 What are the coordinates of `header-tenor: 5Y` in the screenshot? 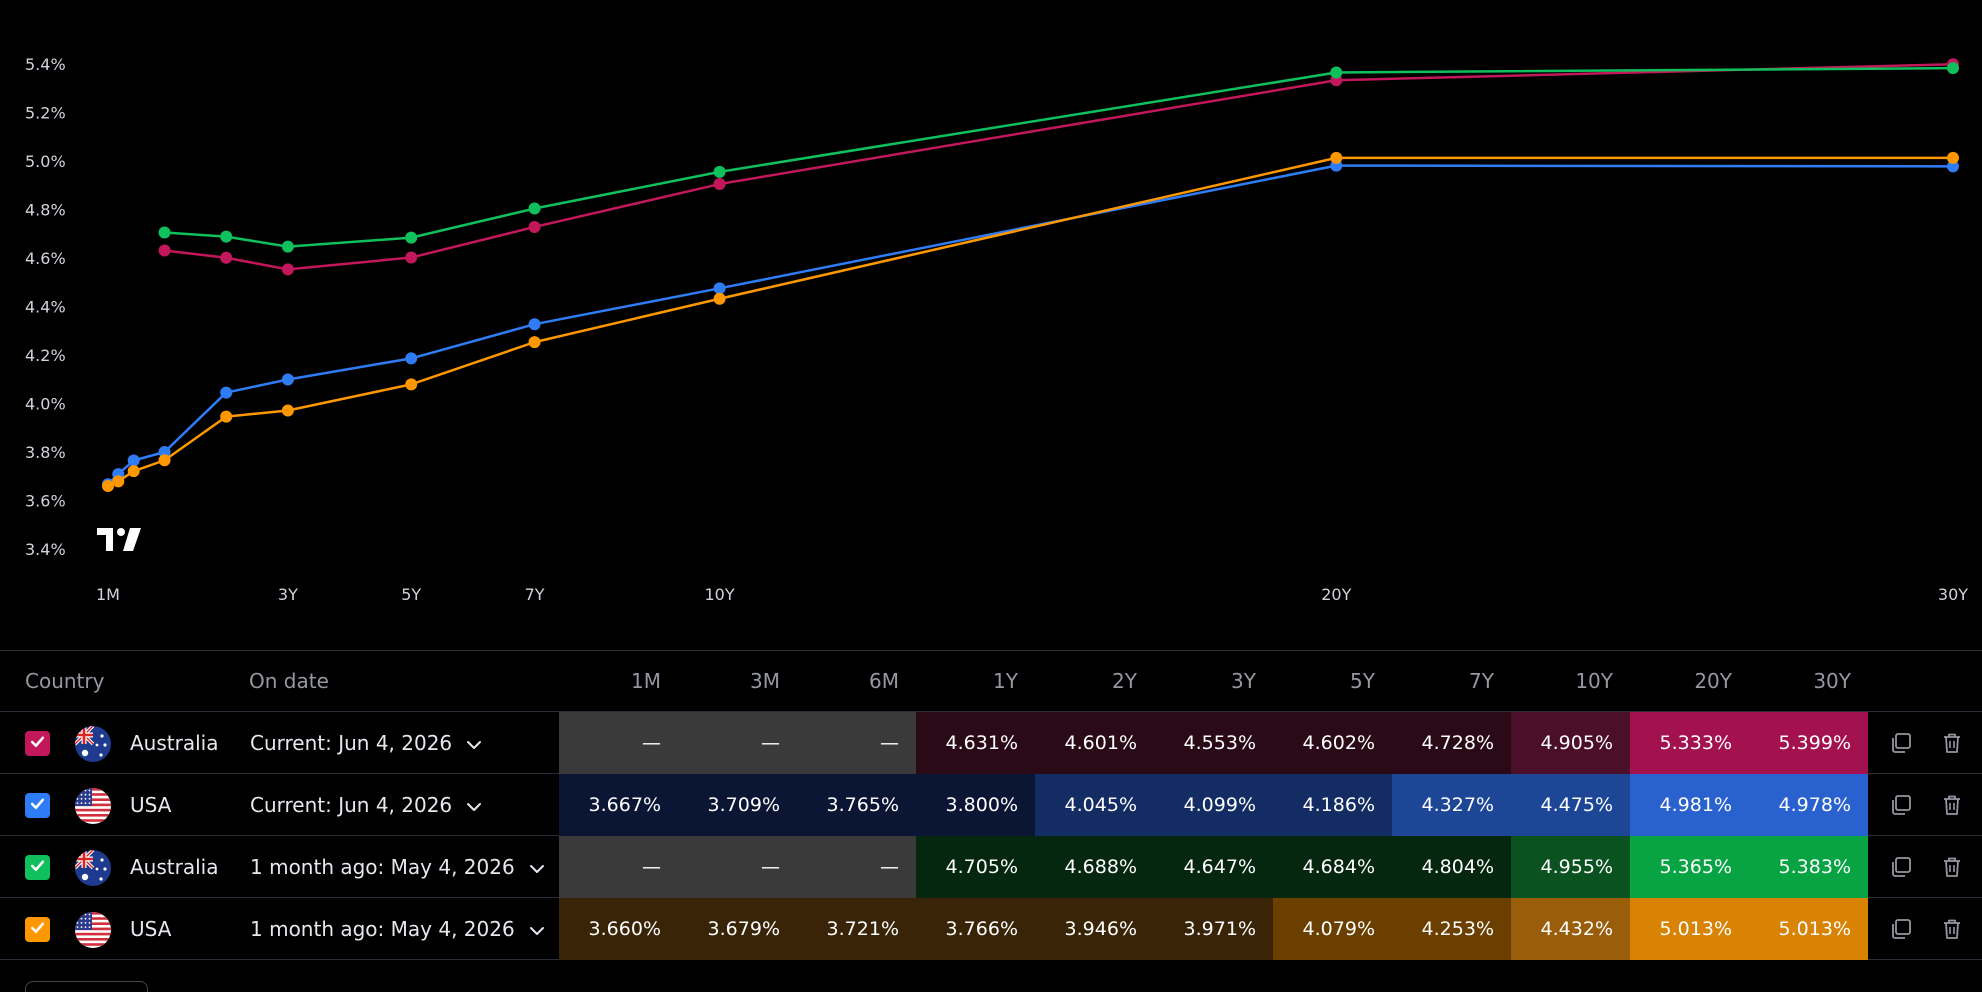 It's located at (1362, 681).